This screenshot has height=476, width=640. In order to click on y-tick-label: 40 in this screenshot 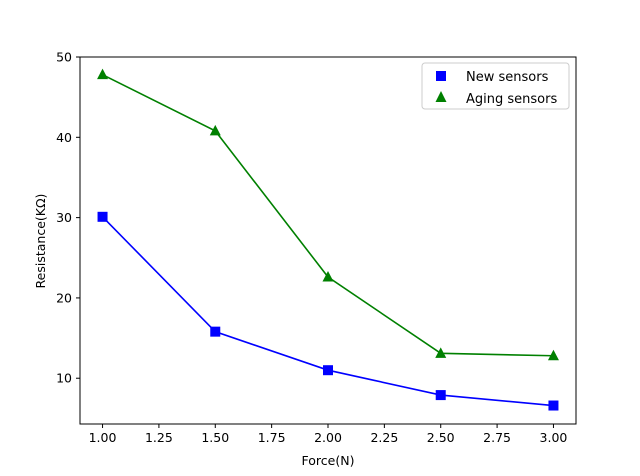, I will do `click(64, 137)`.